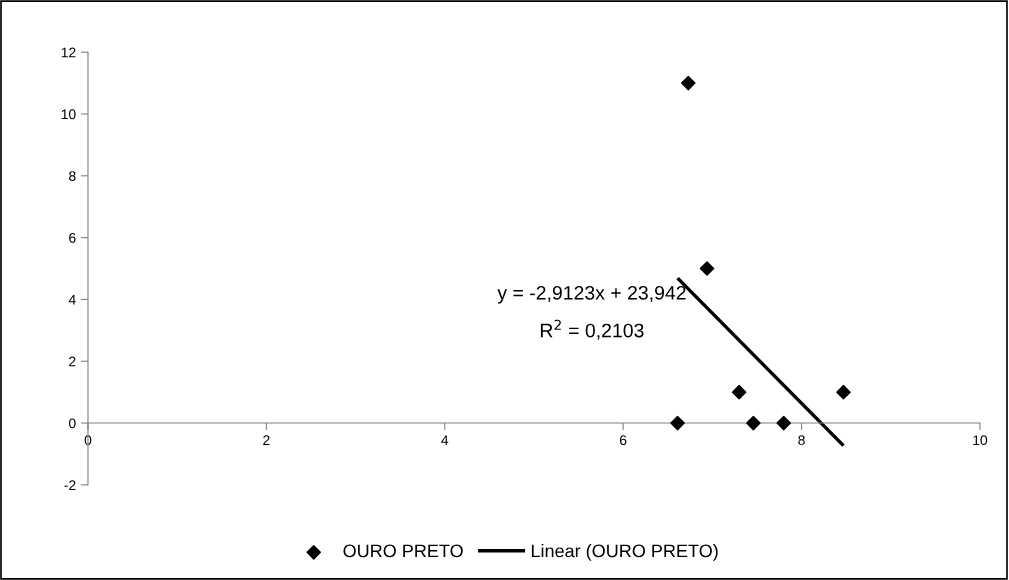  Describe the element at coordinates (70, 485) in the screenshot. I see `y-tick-label: -2` at that location.